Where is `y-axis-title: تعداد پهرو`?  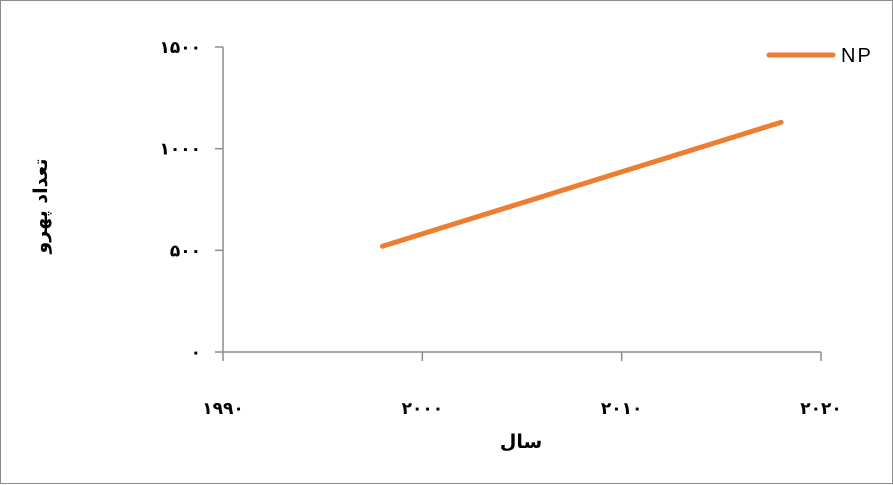
y-axis-title: تعداد پهرو is located at coordinates (41, 206).